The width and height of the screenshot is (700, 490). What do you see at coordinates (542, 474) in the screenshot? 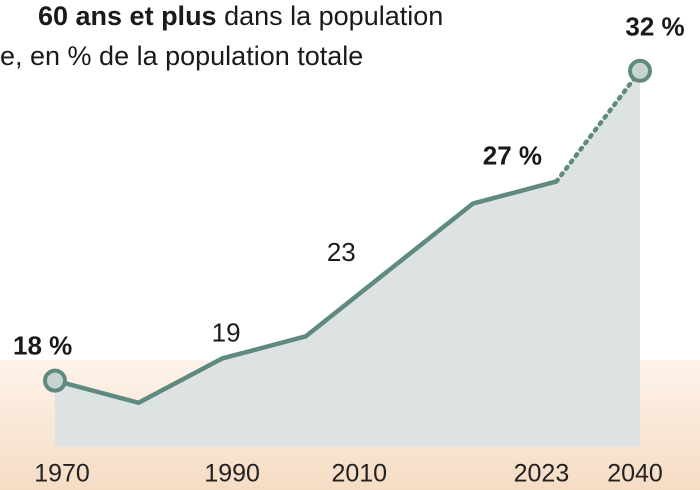
I see `x-tick-label: 2023` at bounding box center [542, 474].